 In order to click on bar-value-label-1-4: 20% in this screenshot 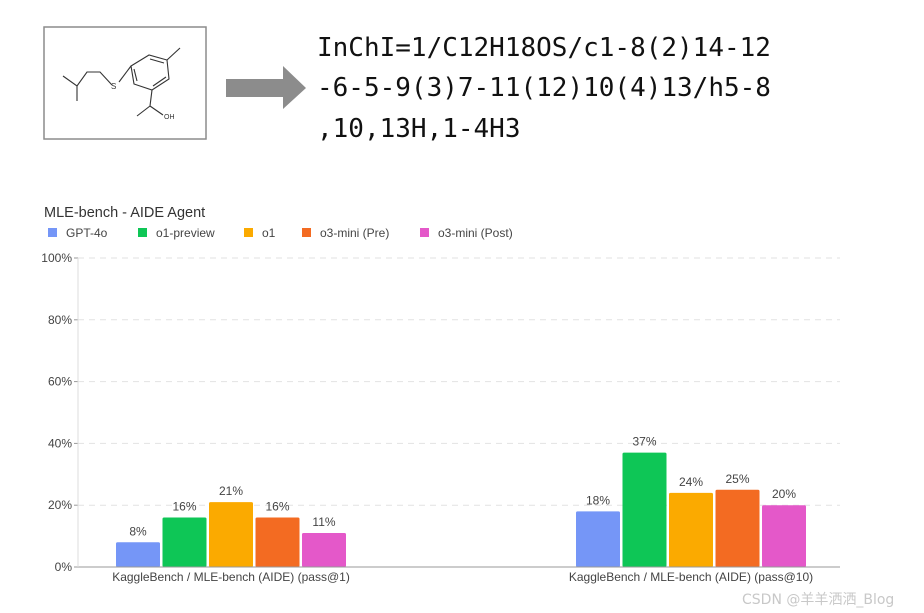, I will do `click(784, 494)`.